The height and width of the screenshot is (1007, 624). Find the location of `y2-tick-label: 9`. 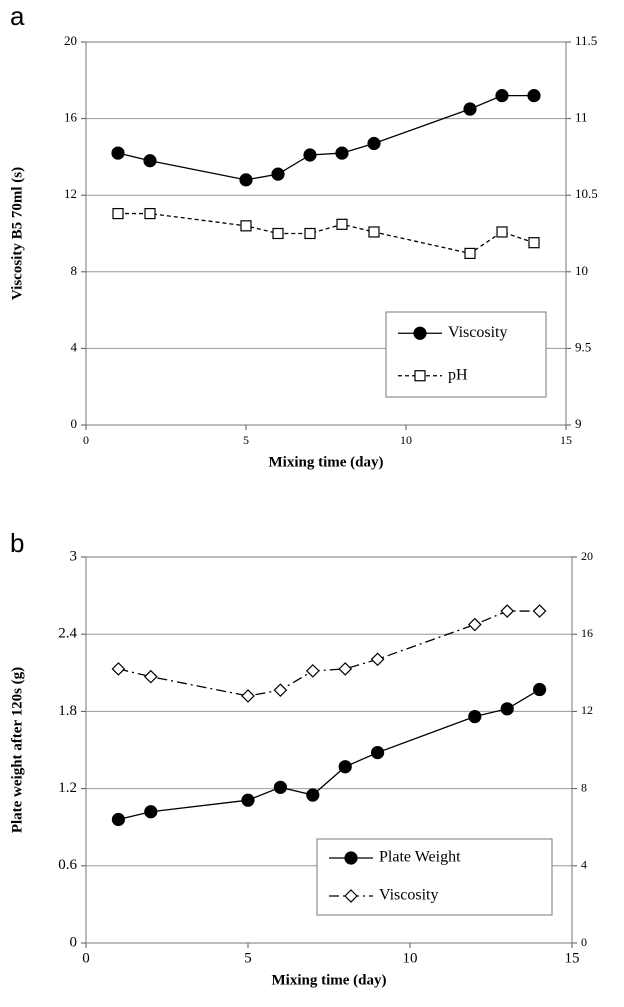

y2-tick-label: 9 is located at coordinates (578, 423).